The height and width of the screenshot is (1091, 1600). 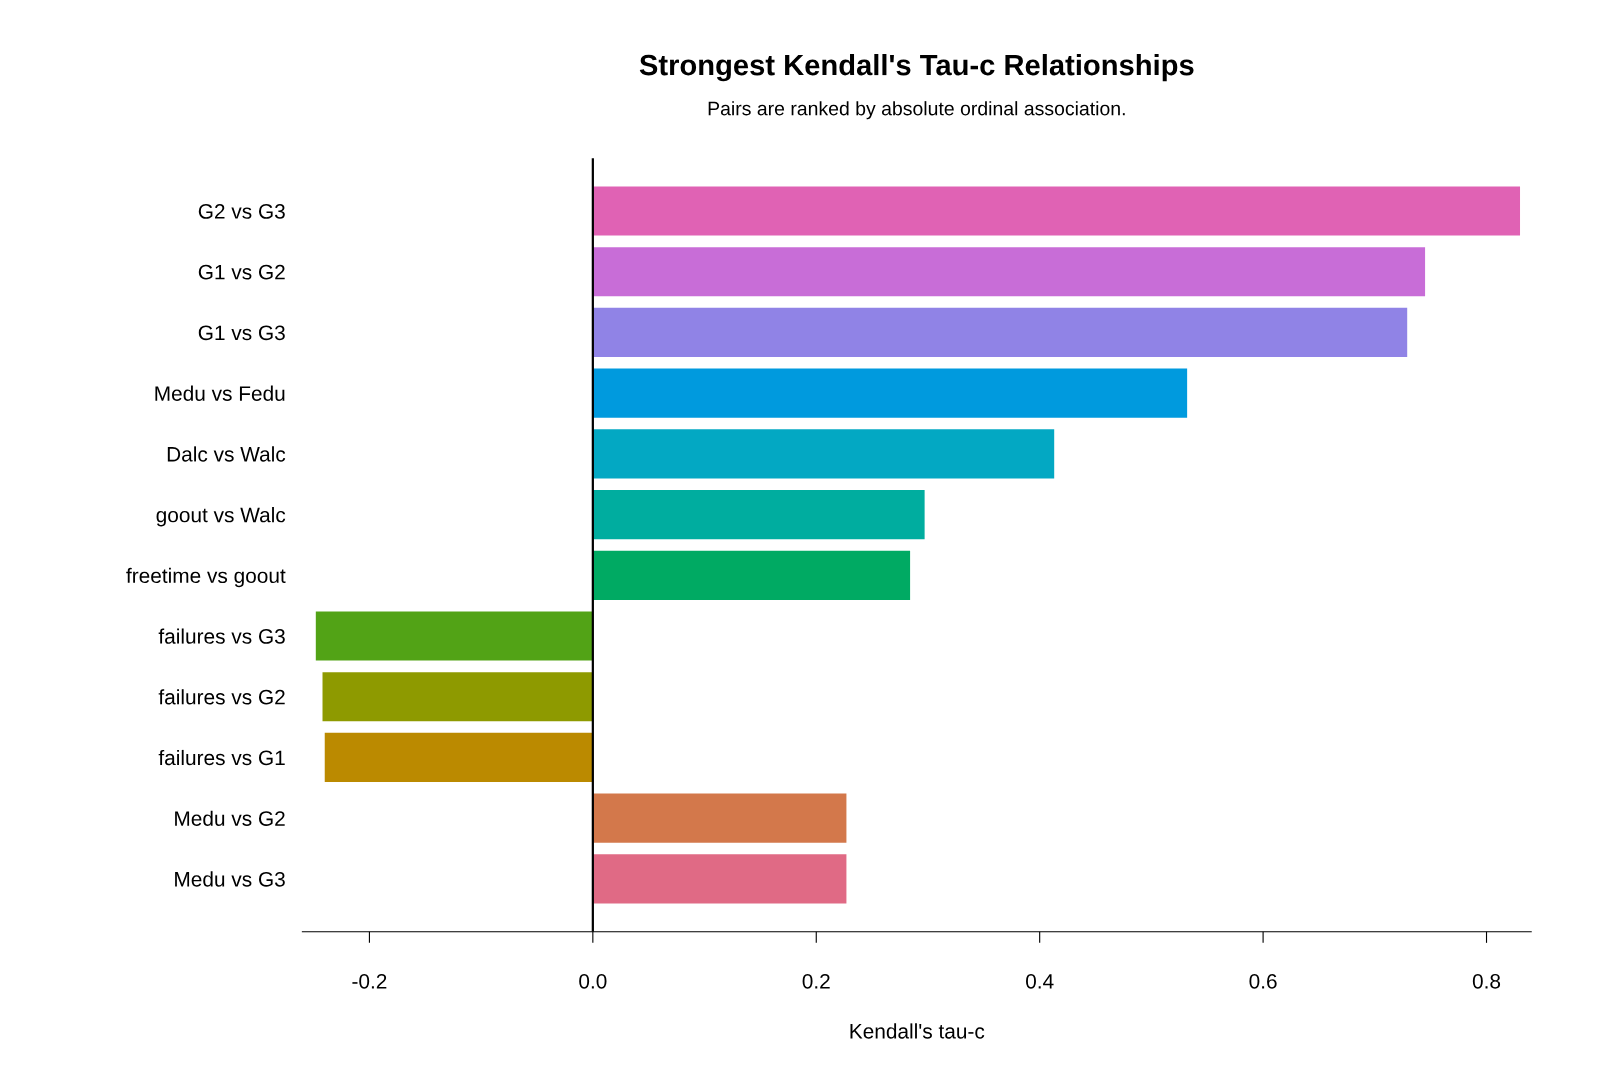 What do you see at coordinates (221, 697) in the screenshot?
I see `y-tick-label: failures vs G2` at bounding box center [221, 697].